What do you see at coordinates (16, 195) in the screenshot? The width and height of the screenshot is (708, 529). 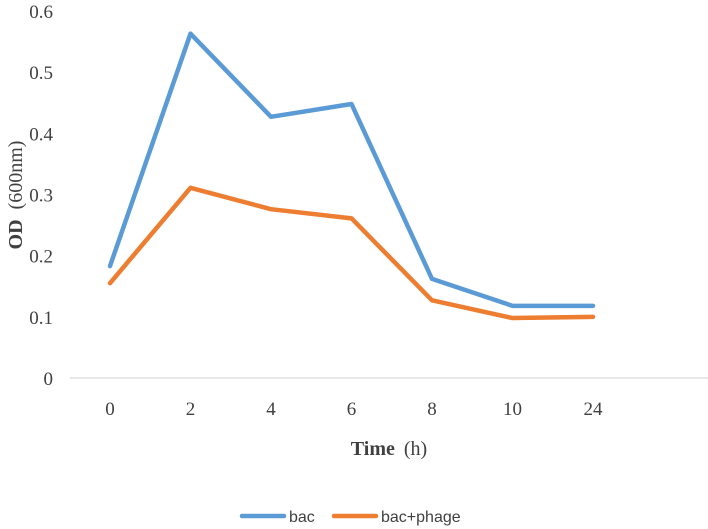 I see `y-axis-title: OD (600nm)` at bounding box center [16, 195].